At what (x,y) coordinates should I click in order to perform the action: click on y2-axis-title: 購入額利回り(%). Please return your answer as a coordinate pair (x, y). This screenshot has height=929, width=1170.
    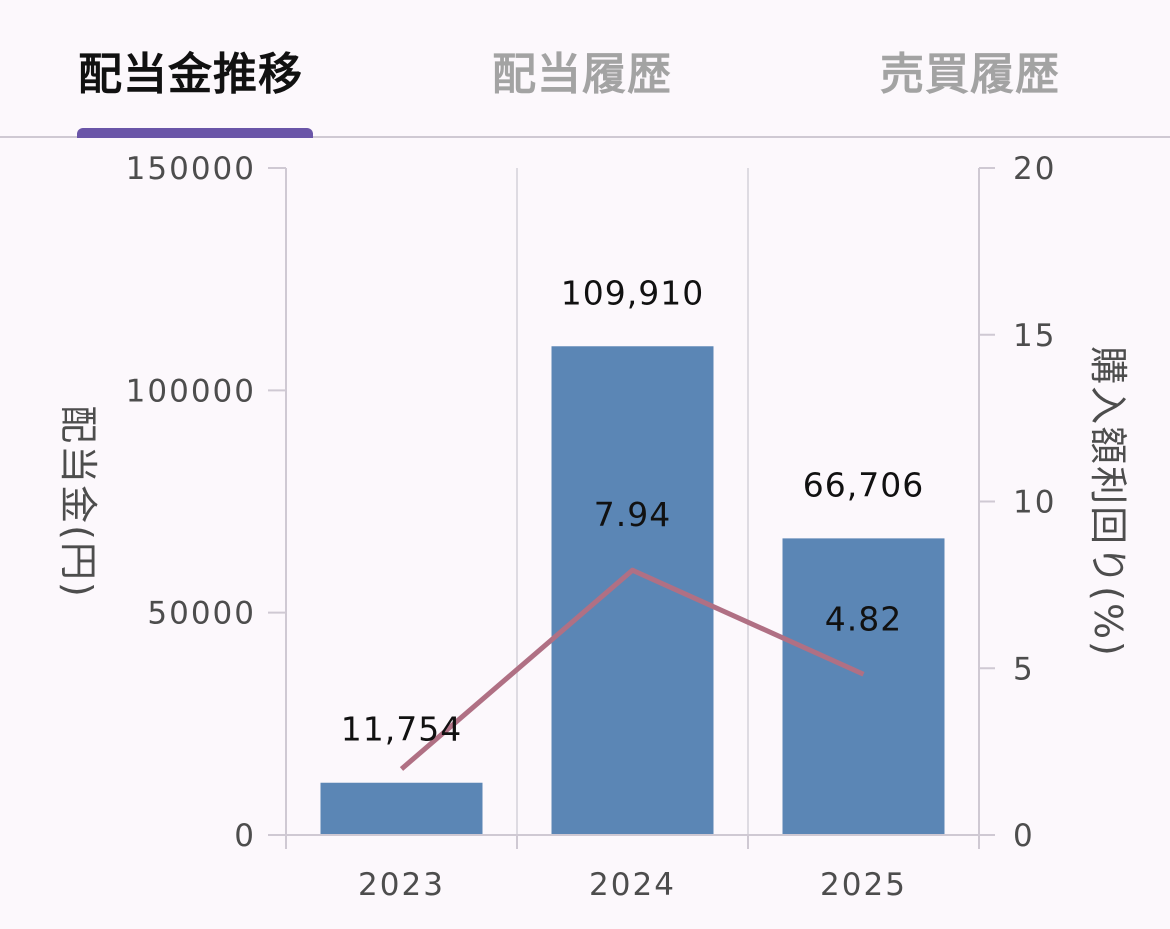
    Looking at the image, I should click on (1108, 502).